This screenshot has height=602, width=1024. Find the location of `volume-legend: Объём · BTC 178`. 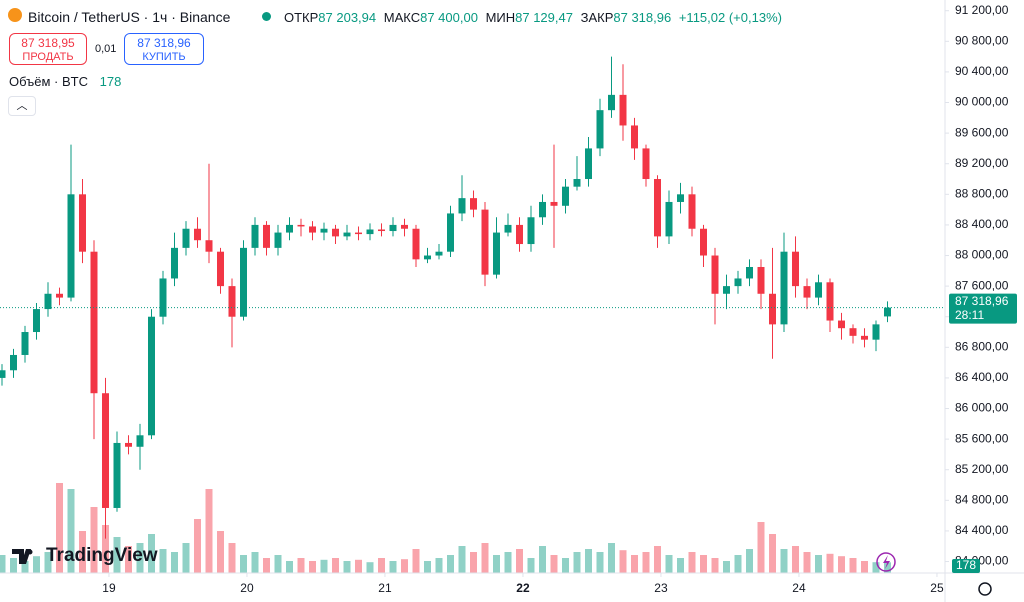

volume-legend: Объём · BTC 178 is located at coordinates (65, 81).